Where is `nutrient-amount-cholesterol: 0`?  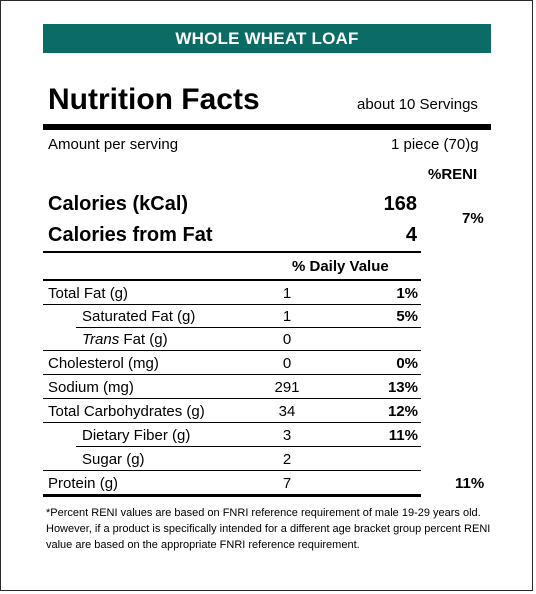 nutrient-amount-cholesterol: 0 is located at coordinates (287, 363).